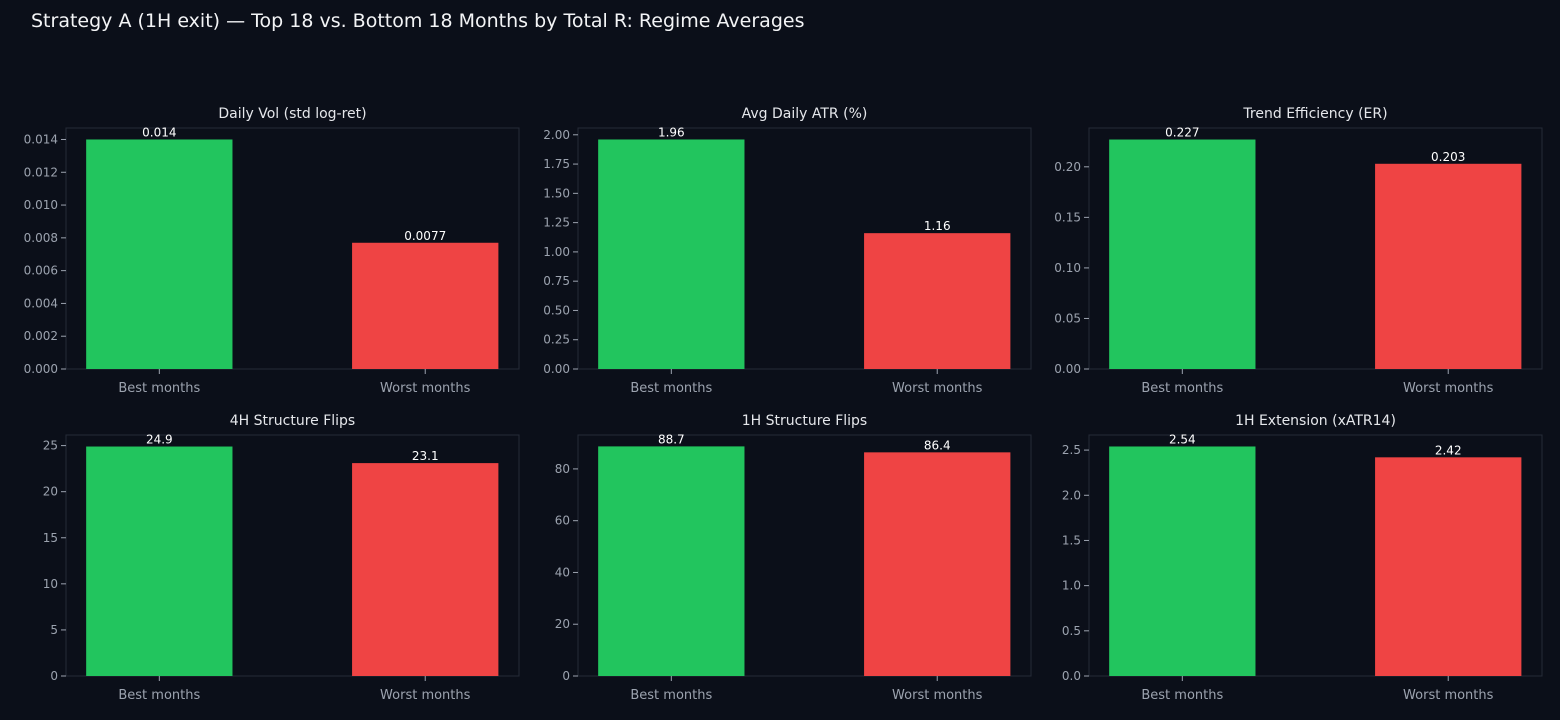 The width and height of the screenshot is (1560, 720). What do you see at coordinates (1067, 268) in the screenshot?
I see `y-tick-label: 0.10` at bounding box center [1067, 268].